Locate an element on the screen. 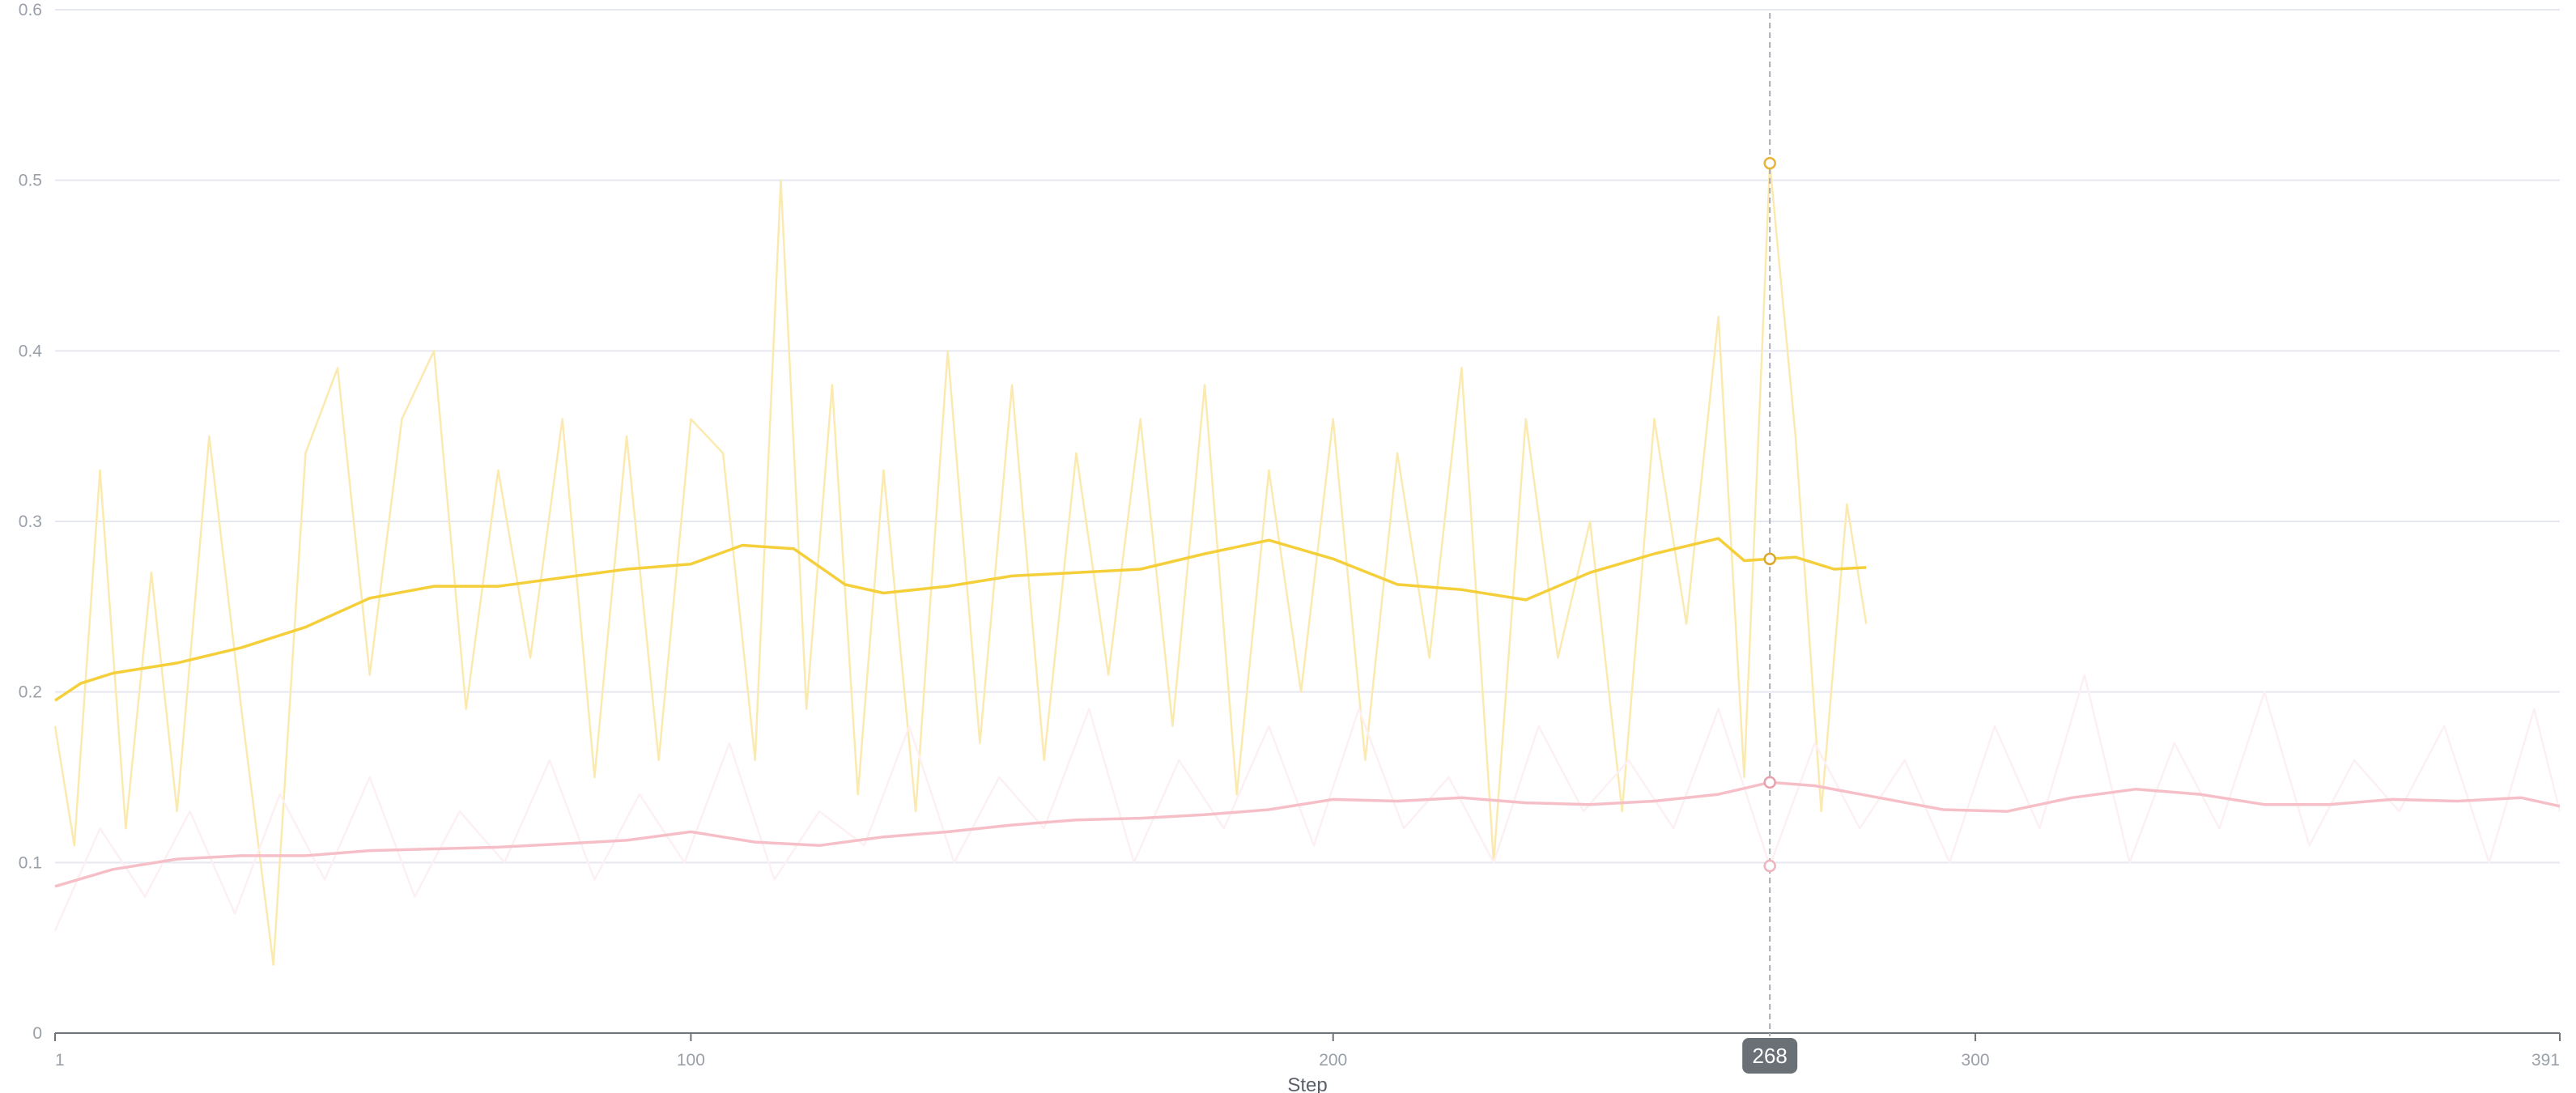  cursor-point-yellow-raw is located at coordinates (1770, 163).